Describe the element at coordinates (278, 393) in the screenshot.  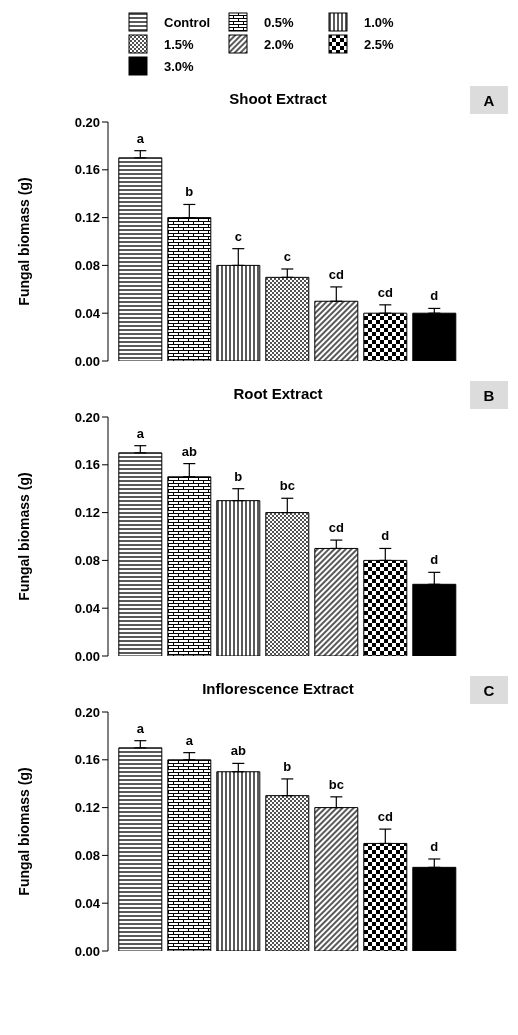
I see `chart-title: Root Extract` at that location.